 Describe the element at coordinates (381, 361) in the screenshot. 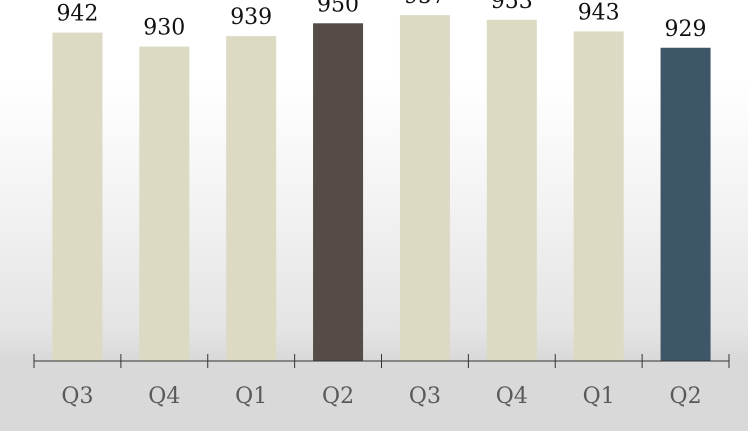

I see `x-axis` at that location.